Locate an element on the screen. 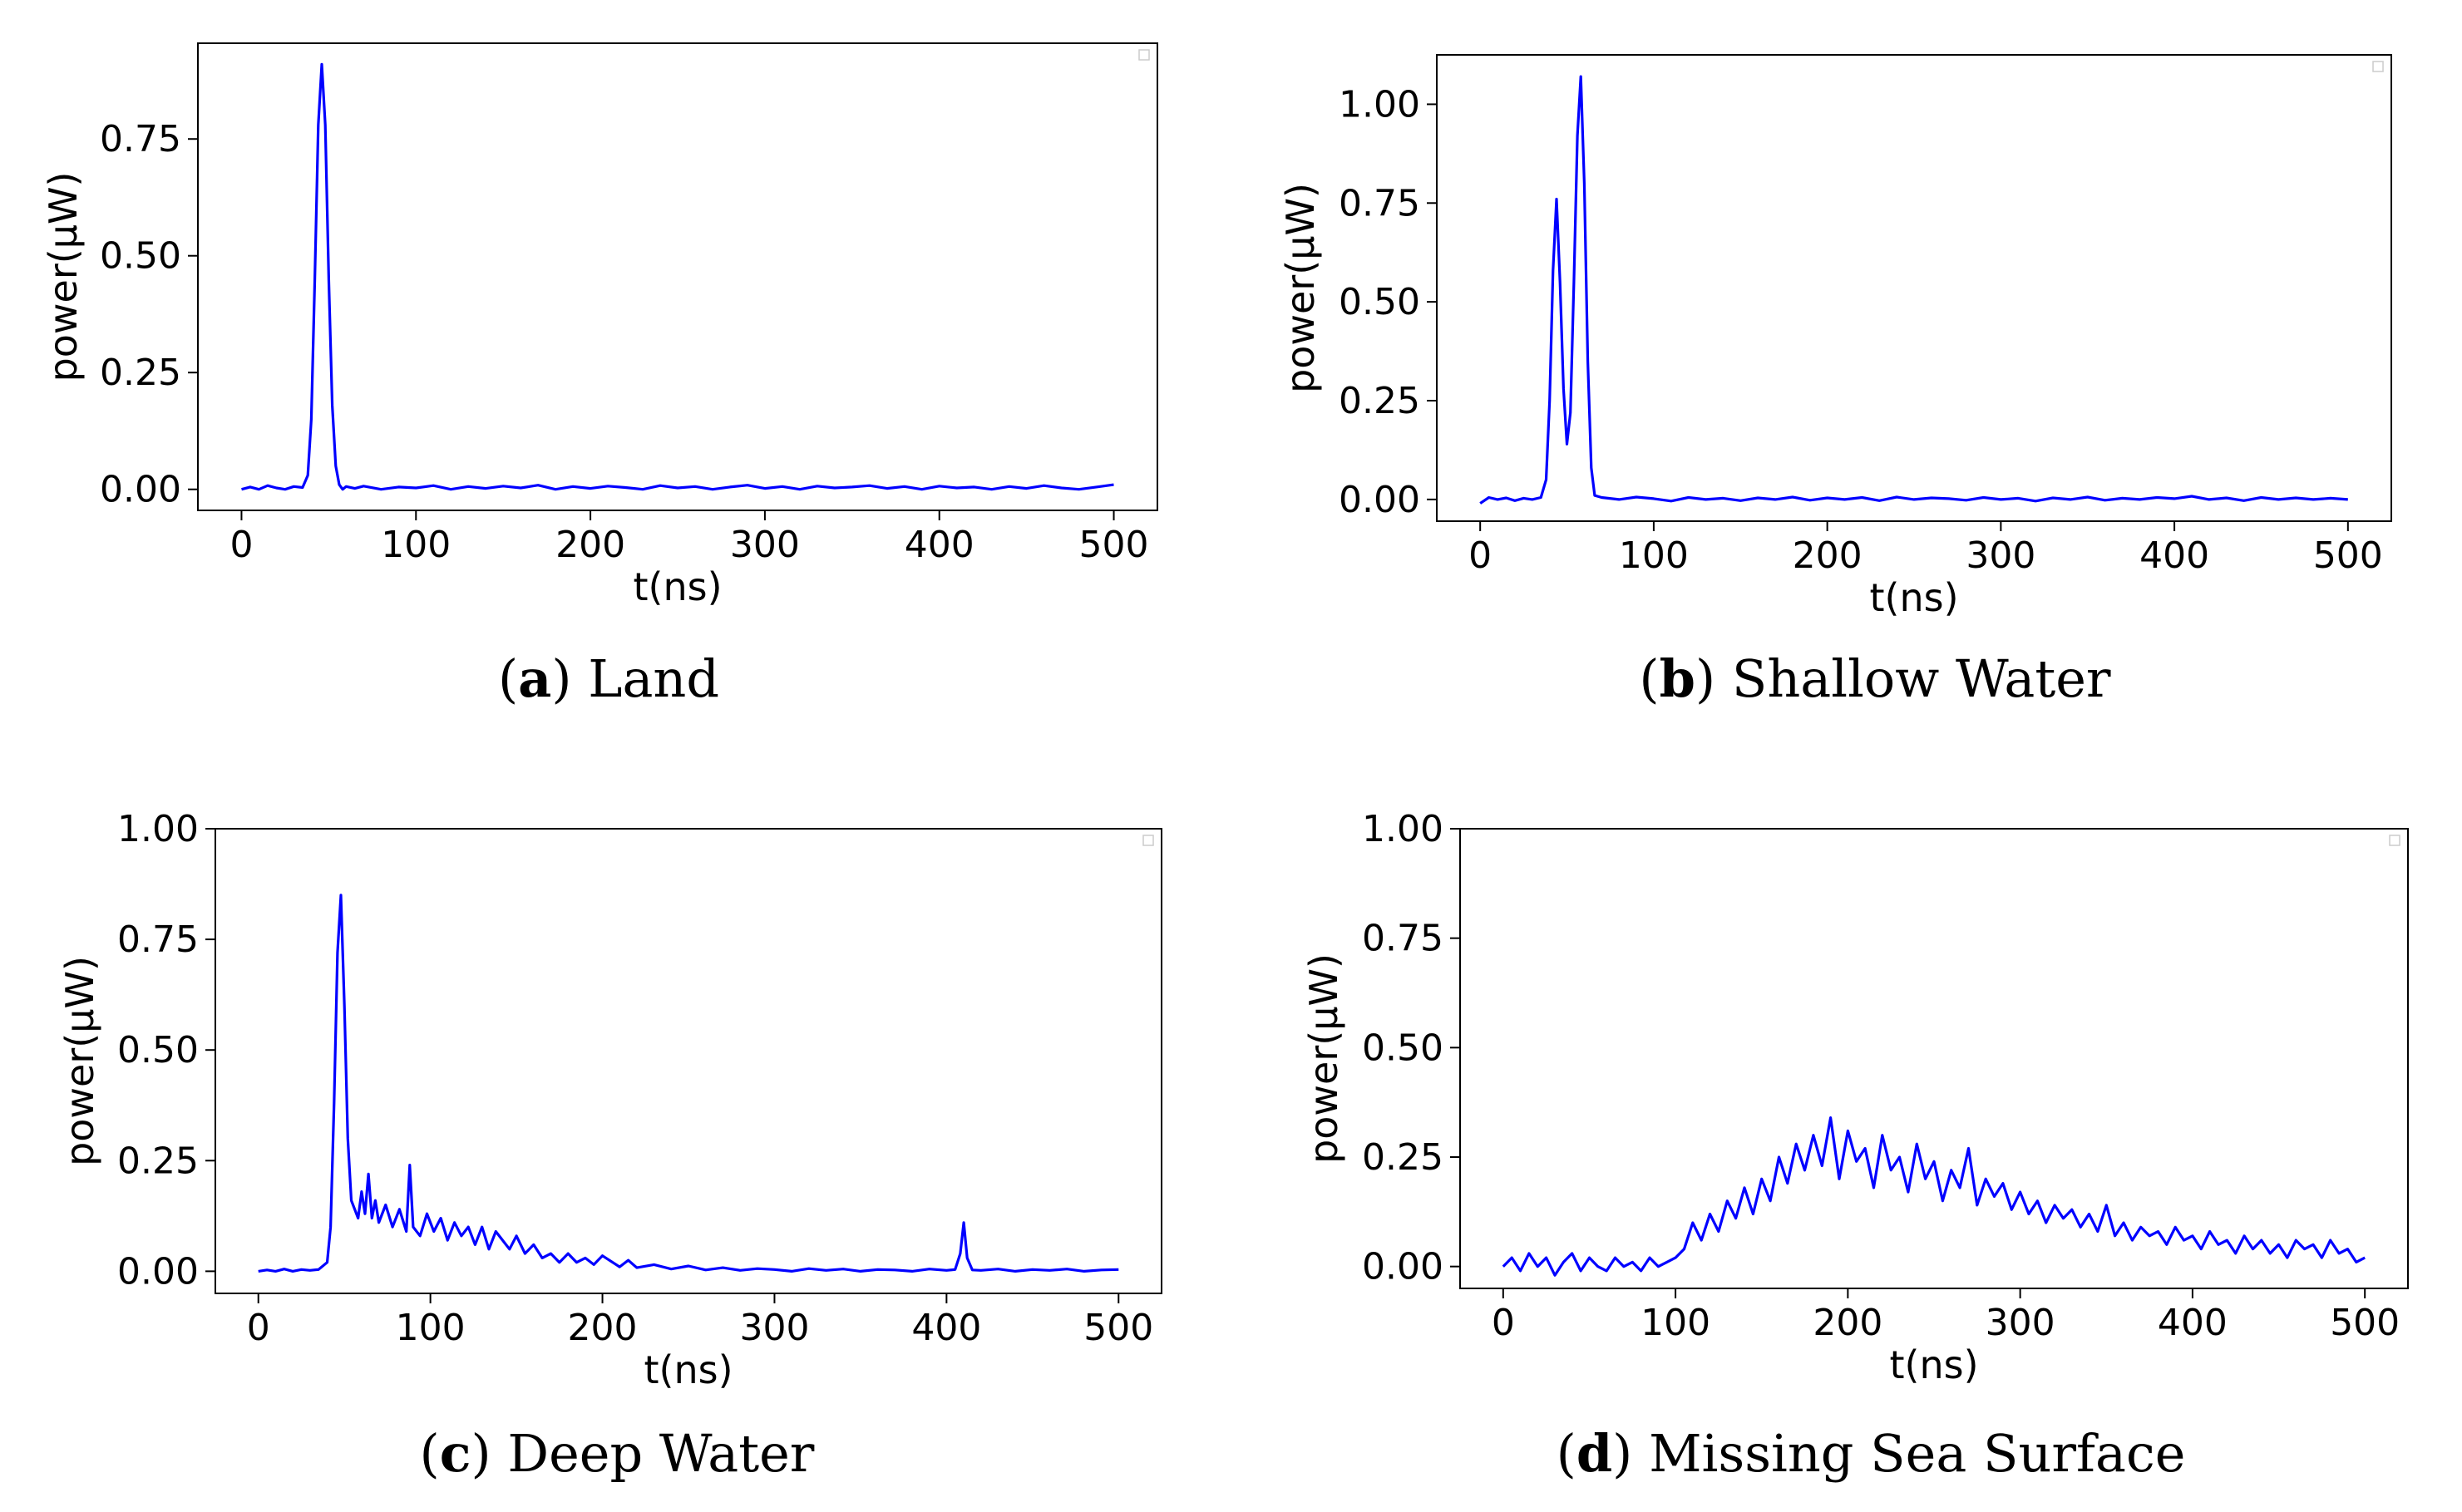 This screenshot has width=2462, height=1512. panel-b-caption-letter: b is located at coordinates (1677, 678).